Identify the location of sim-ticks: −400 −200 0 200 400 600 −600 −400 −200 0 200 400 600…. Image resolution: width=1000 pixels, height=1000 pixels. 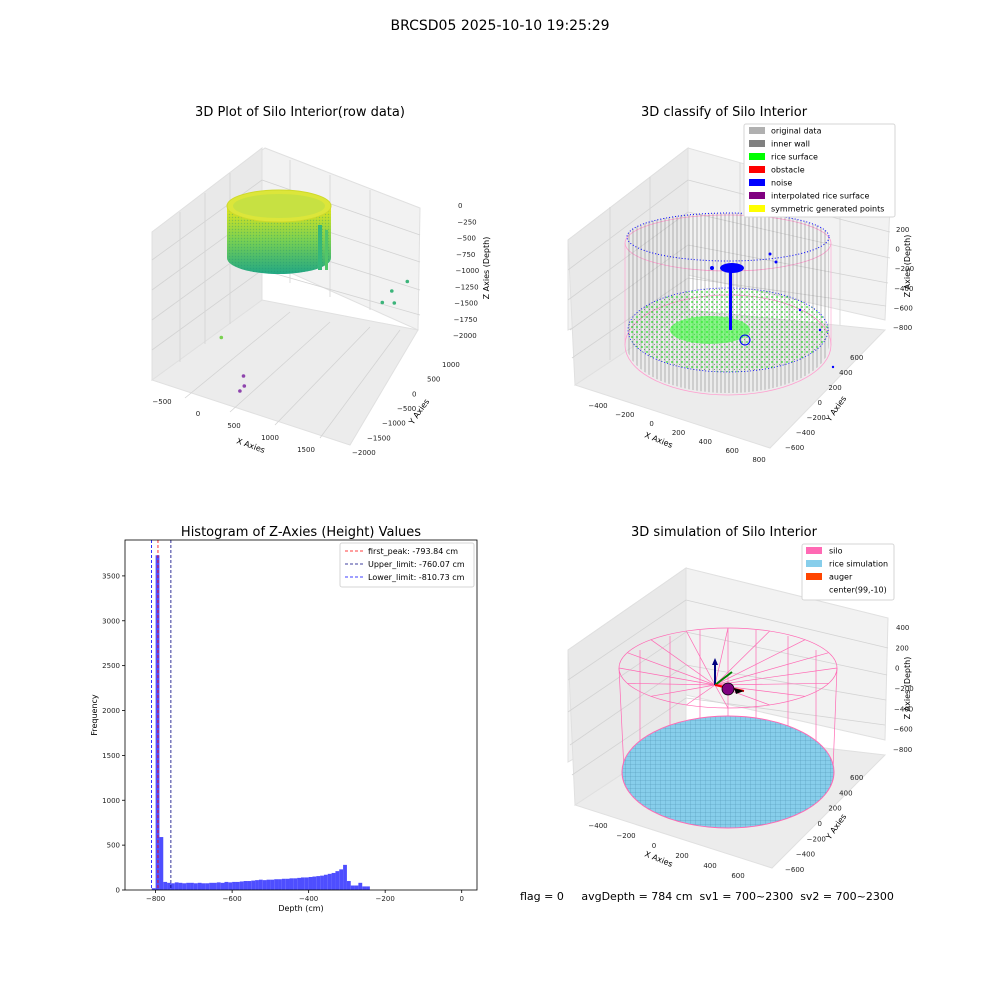
(750, 752).